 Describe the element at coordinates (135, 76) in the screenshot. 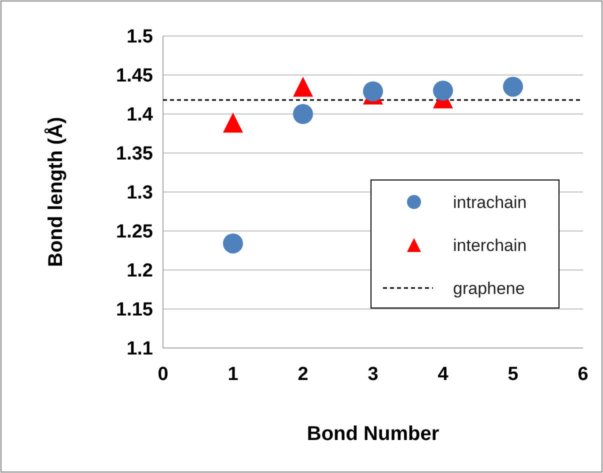

I see `y-tick-label: 1.45` at that location.